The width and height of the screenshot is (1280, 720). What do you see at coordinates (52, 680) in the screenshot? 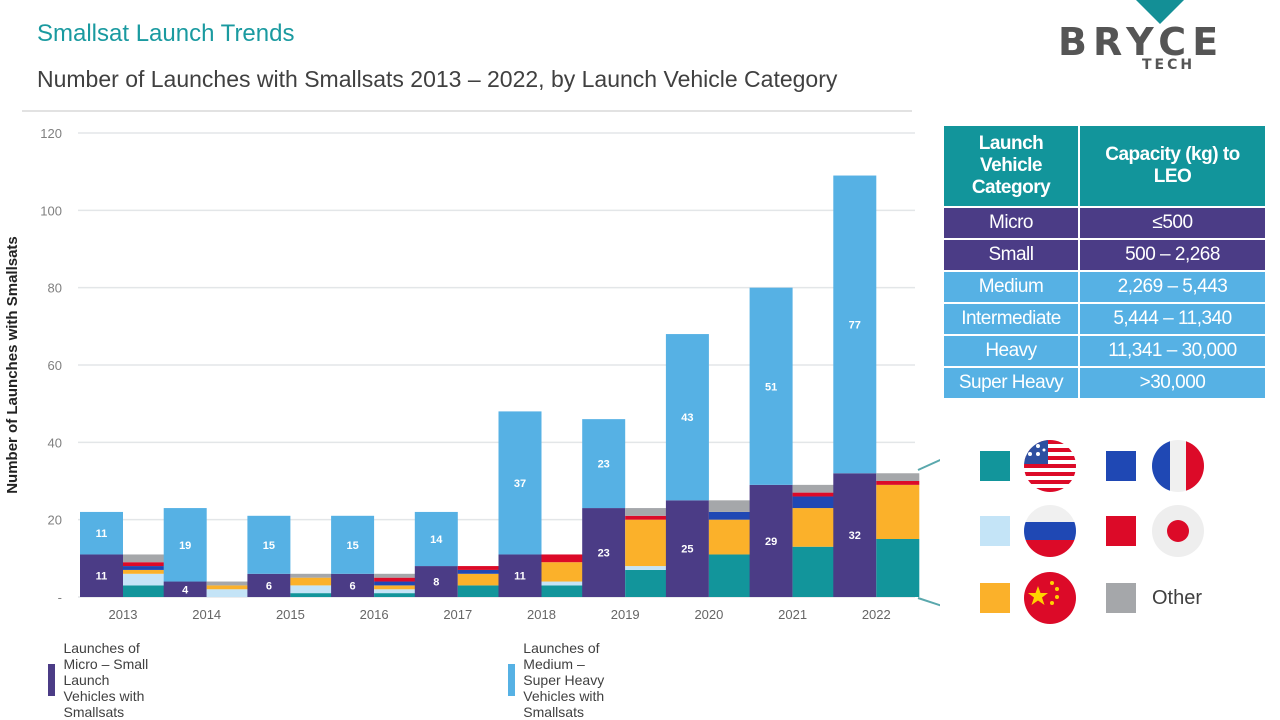
I see `legend-swatch-micro-small` at bounding box center [52, 680].